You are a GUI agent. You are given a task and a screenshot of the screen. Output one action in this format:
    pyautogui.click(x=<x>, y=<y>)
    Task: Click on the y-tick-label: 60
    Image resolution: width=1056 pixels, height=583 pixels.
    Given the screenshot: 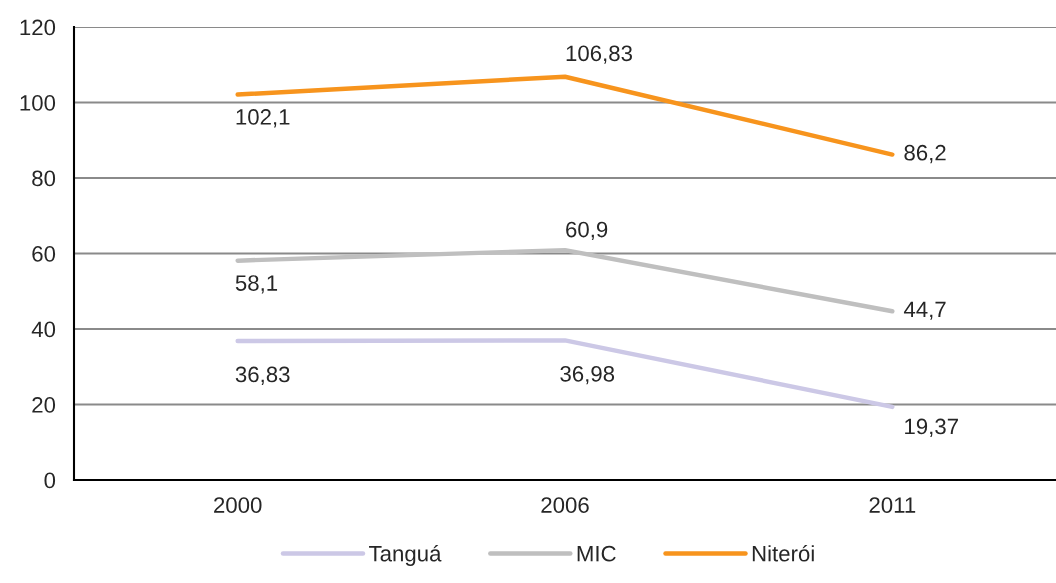 What is the action you would take?
    pyautogui.click(x=44, y=254)
    